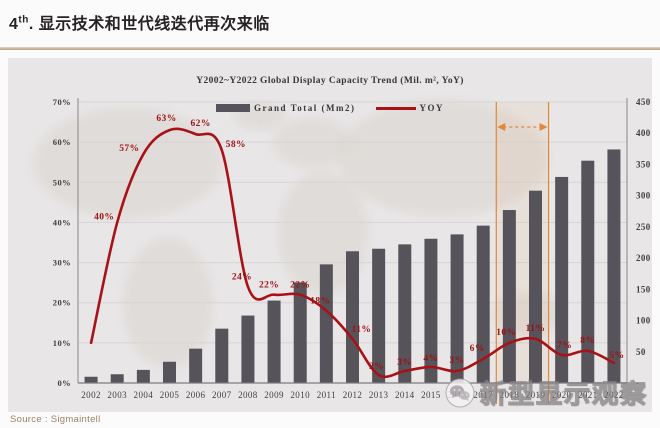 The height and width of the screenshot is (428, 660). I want to click on bar-2016, so click(457, 308).